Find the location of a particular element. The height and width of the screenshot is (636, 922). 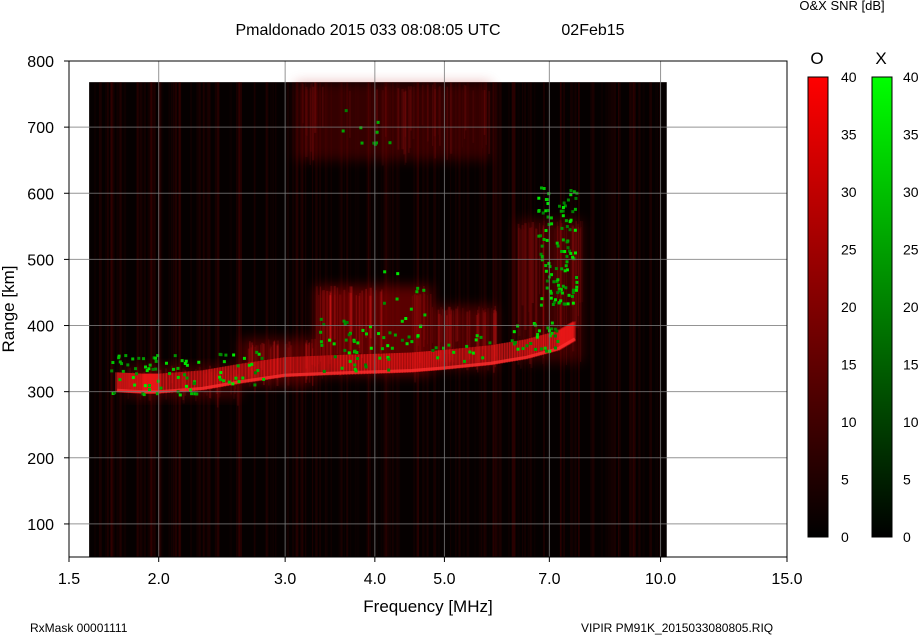

colorbar-x-title: X is located at coordinates (880, 58).